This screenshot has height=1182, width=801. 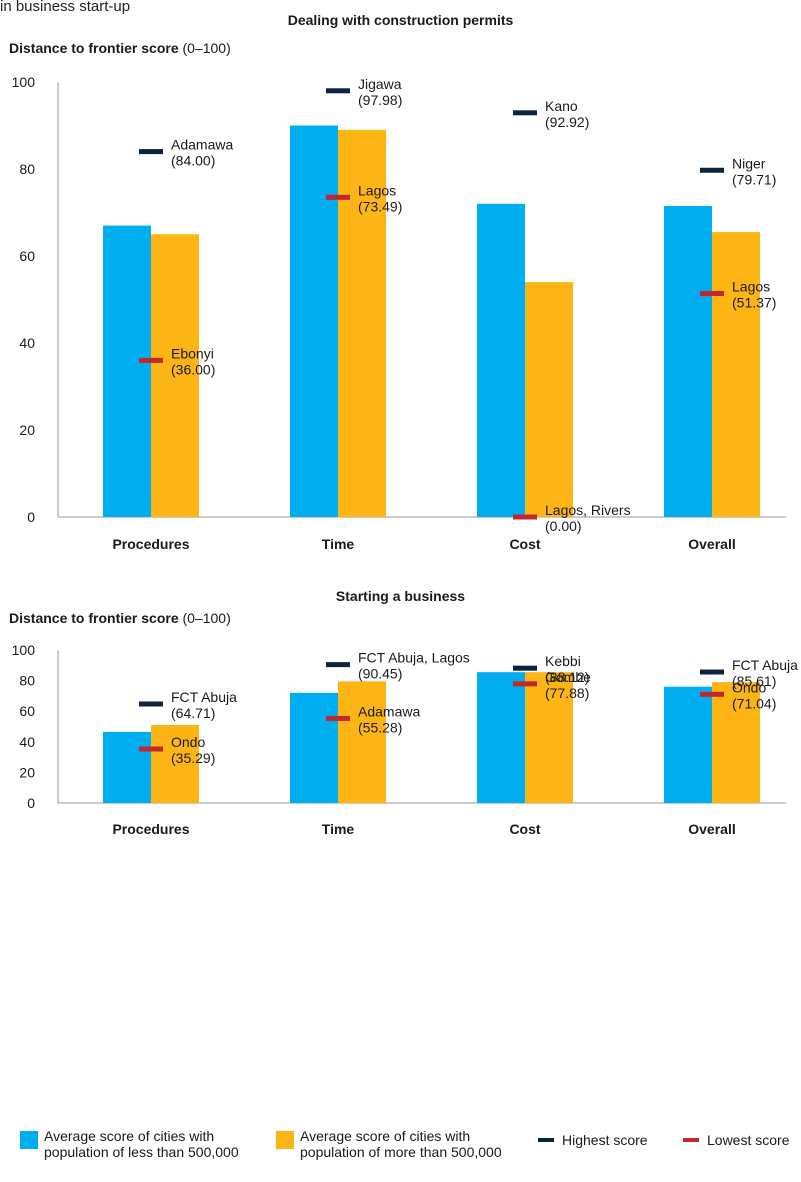 I want to click on chart-1-title: Dealing with construction permits, so click(x=400, y=20).